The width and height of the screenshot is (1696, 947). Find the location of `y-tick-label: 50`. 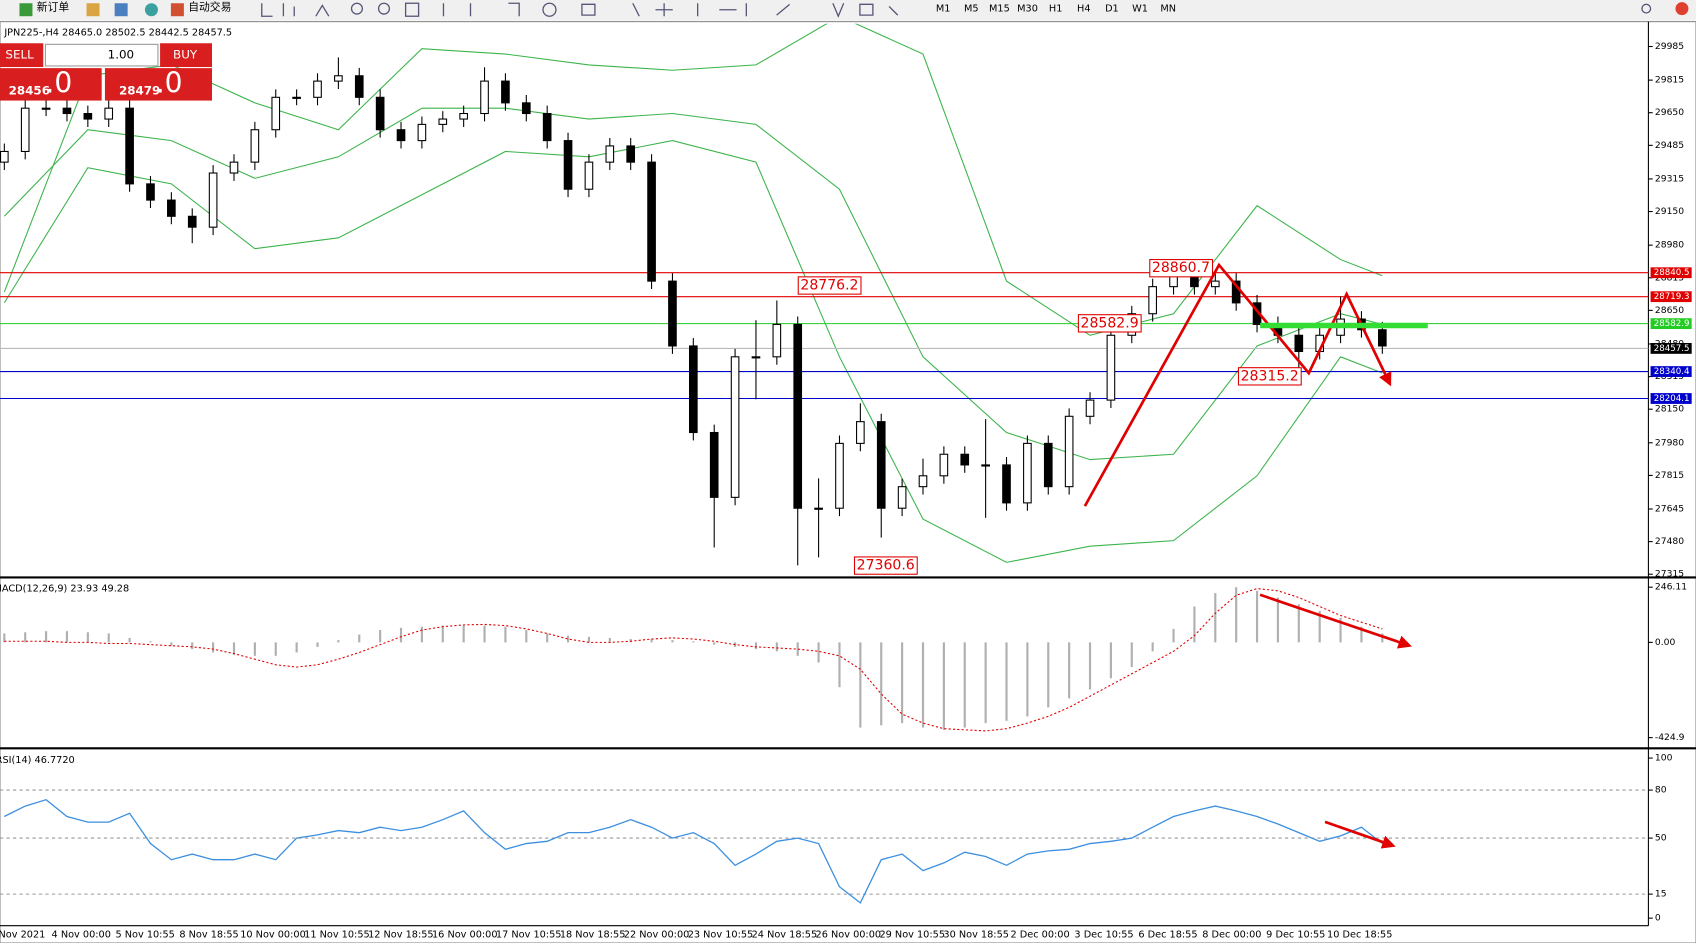

y-tick-label: 50 is located at coordinates (1661, 838).